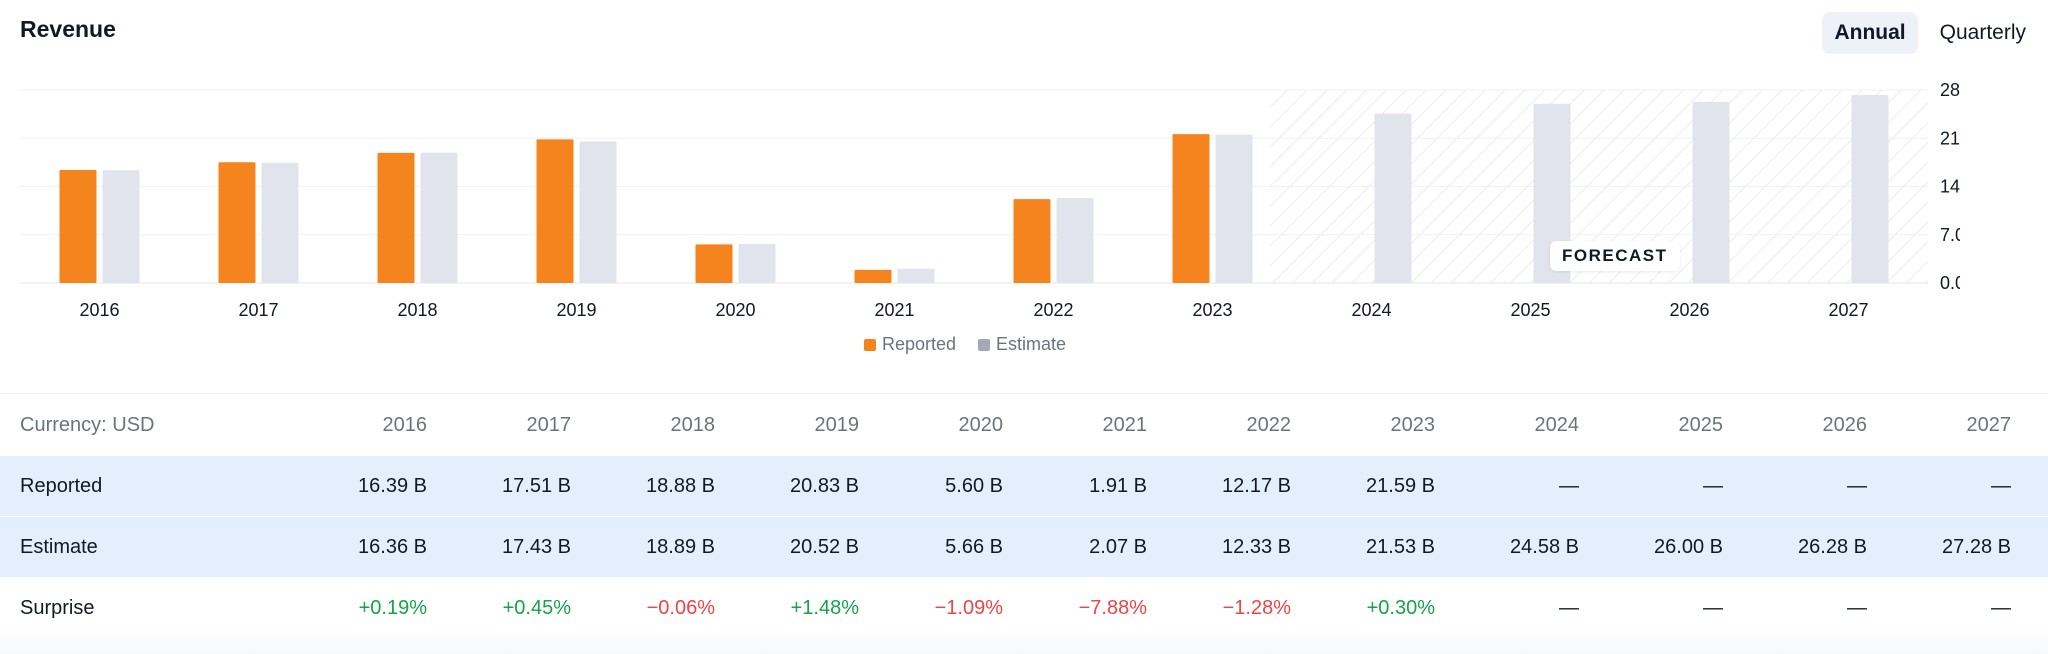 Image resolution: width=2048 pixels, height=654 pixels. What do you see at coordinates (598, 212) in the screenshot?
I see `bar-estimate-2019` at bounding box center [598, 212].